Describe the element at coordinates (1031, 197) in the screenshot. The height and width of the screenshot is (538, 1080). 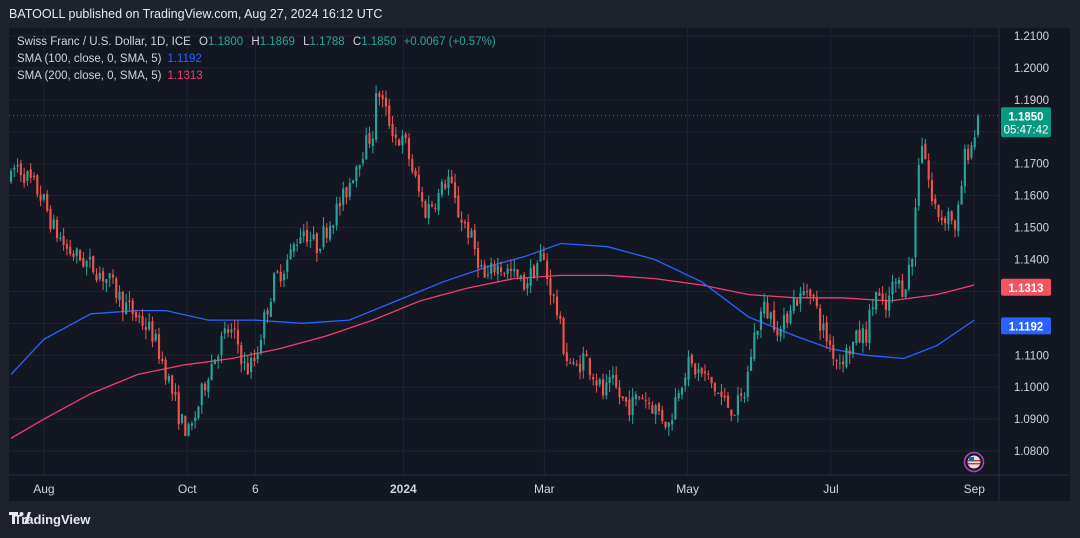
I see `price-tick-label: 1.1600` at that location.